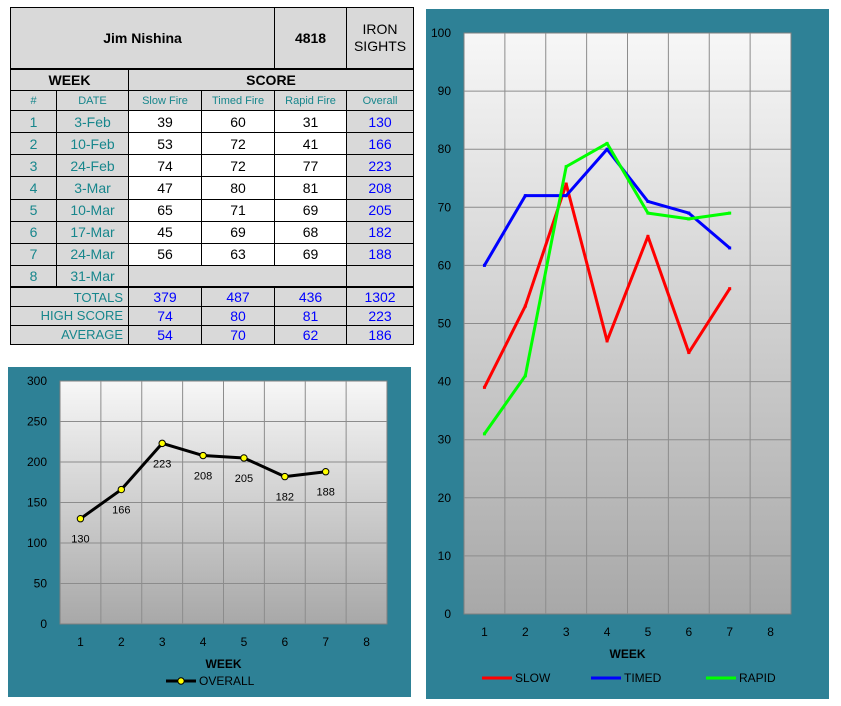  I want to click on row-date: 3-Feb, so click(92, 122).